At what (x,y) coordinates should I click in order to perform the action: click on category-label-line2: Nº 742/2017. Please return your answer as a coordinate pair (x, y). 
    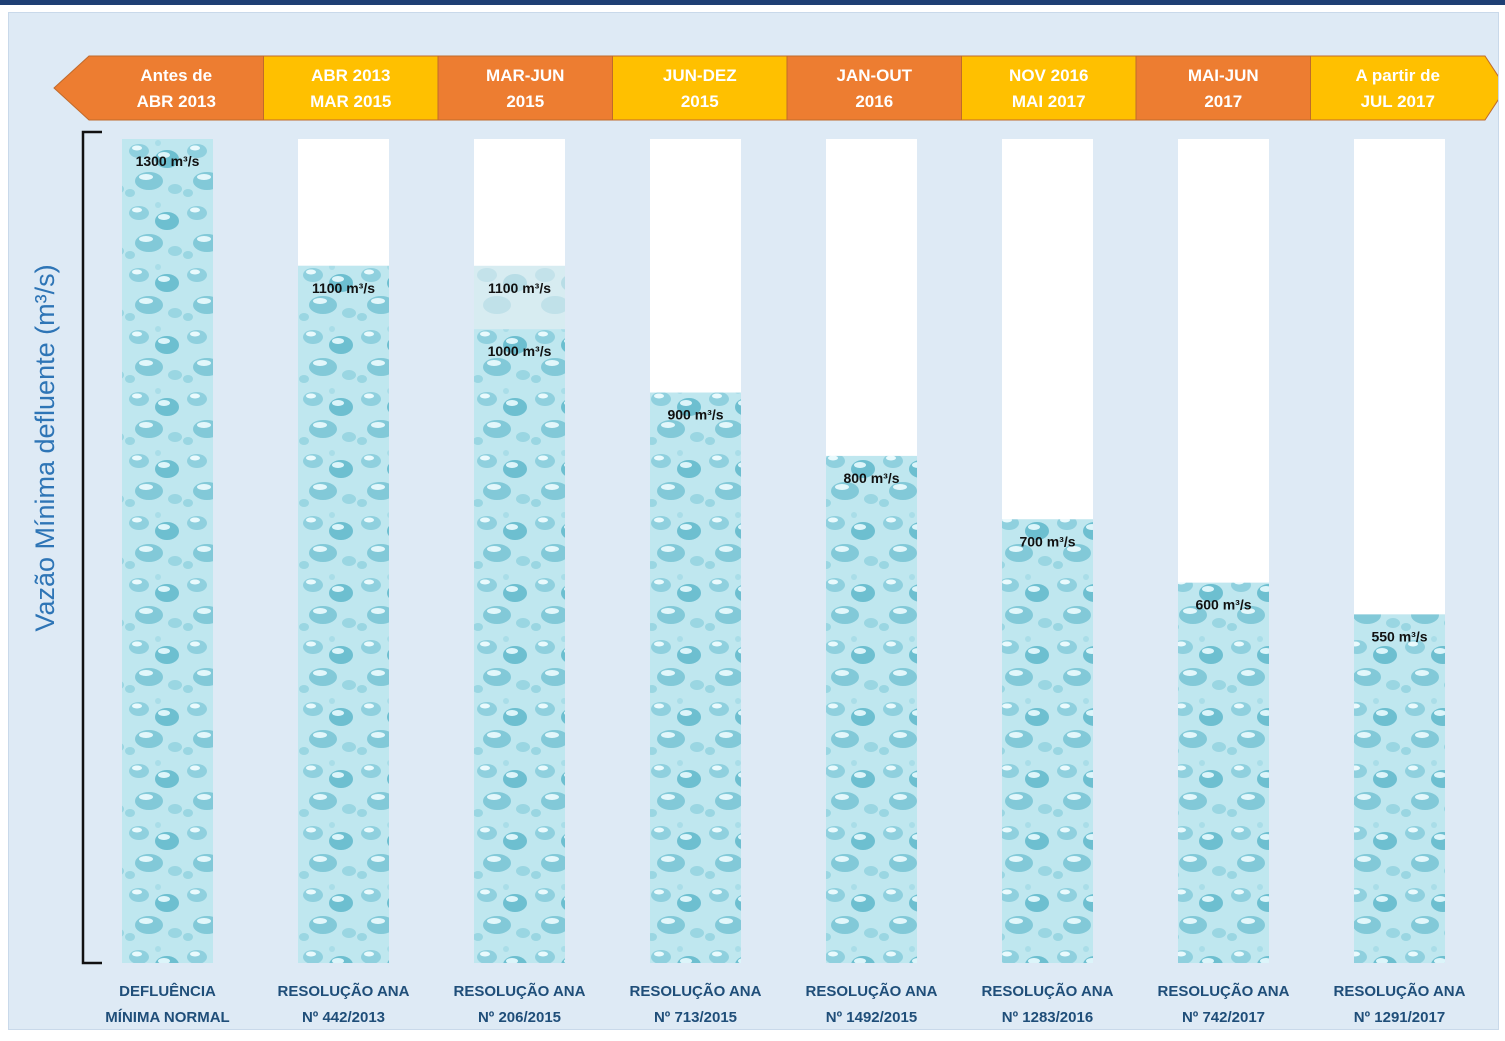
    Looking at the image, I should click on (1223, 1017).